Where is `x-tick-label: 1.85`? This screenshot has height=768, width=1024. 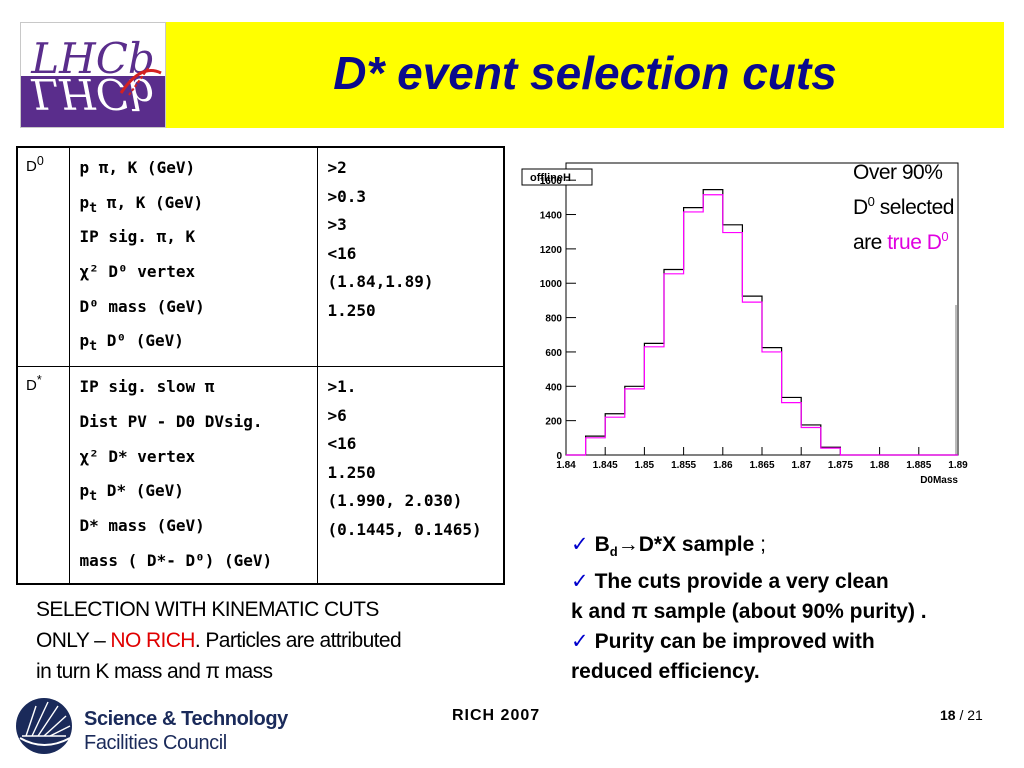
x-tick-label: 1.85 is located at coordinates (645, 465).